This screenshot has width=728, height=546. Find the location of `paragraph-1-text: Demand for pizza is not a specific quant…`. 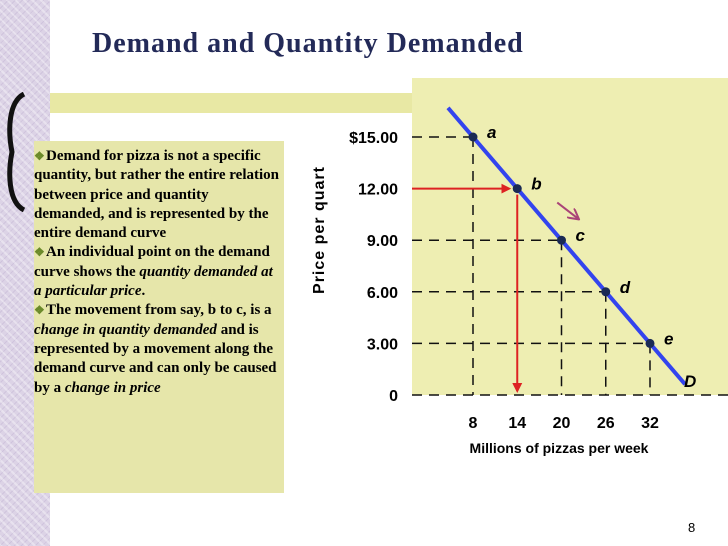

paragraph-1-text: Demand for pizza is not a specific quant… is located at coordinates (156, 195).